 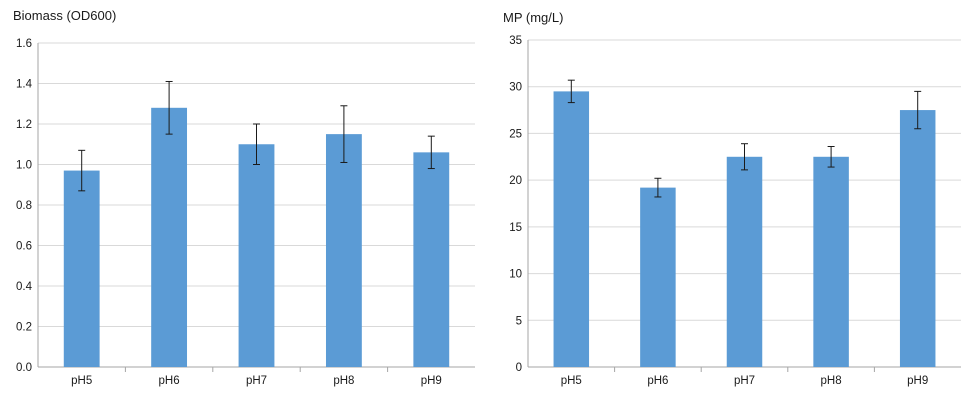 What do you see at coordinates (515, 204) in the screenshot?
I see `y-tick-labels: 0 5 10 15 20 25 30 35` at bounding box center [515, 204].